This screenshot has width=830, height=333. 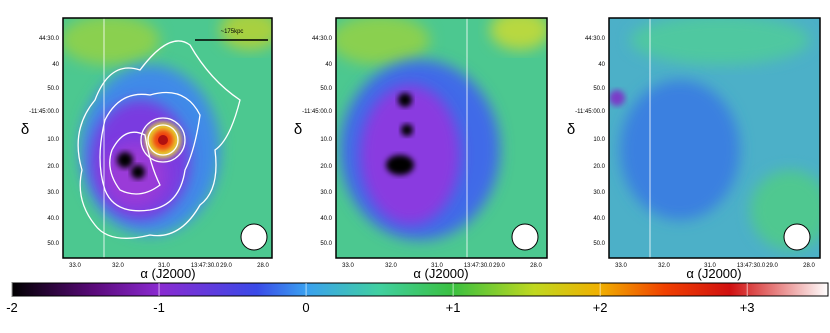 I want to click on colorbar-tick-label: +2, so click(x=600, y=307).